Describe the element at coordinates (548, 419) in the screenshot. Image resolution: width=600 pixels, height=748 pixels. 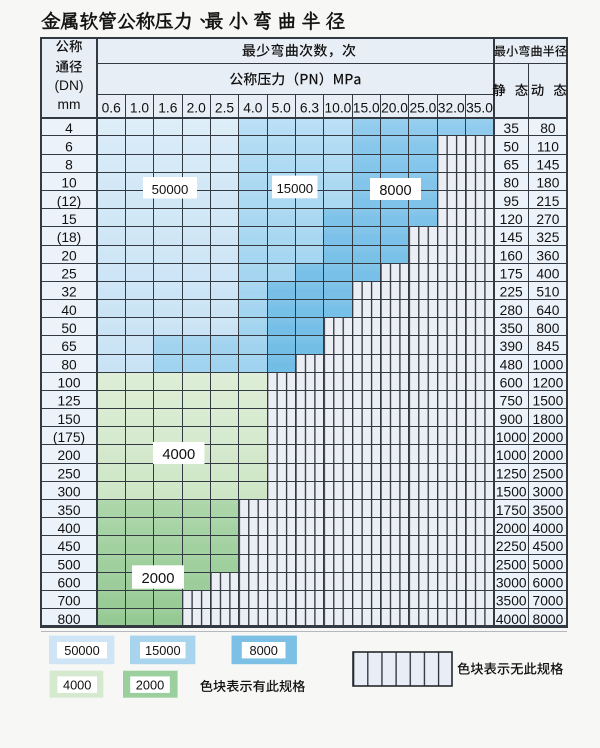
I see `svg-text: 1800` at that location.